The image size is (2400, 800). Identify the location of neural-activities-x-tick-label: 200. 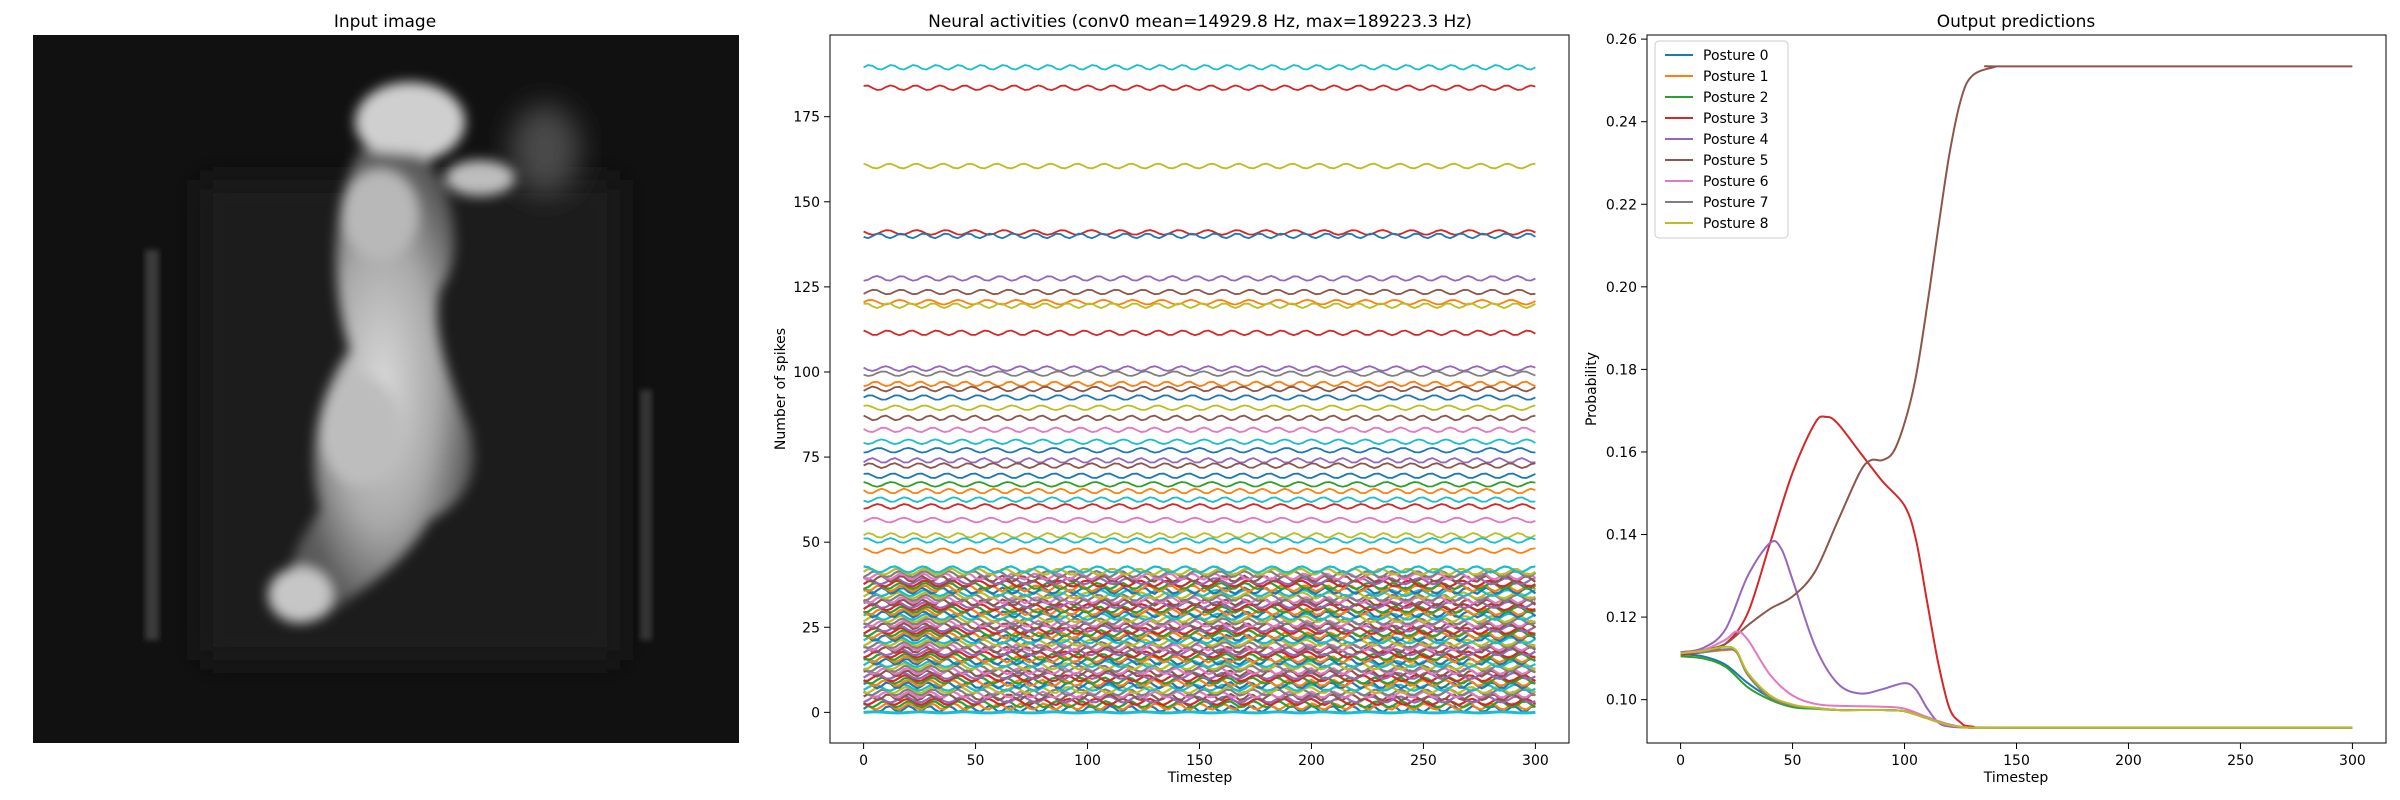
(1311, 761).